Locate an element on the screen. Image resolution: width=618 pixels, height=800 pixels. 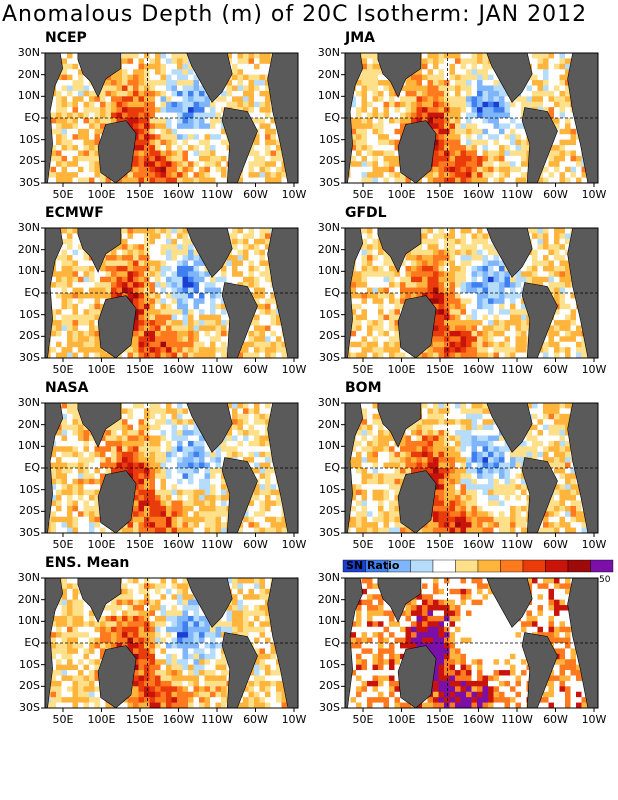
land-mass is located at coordinates (509, 252).